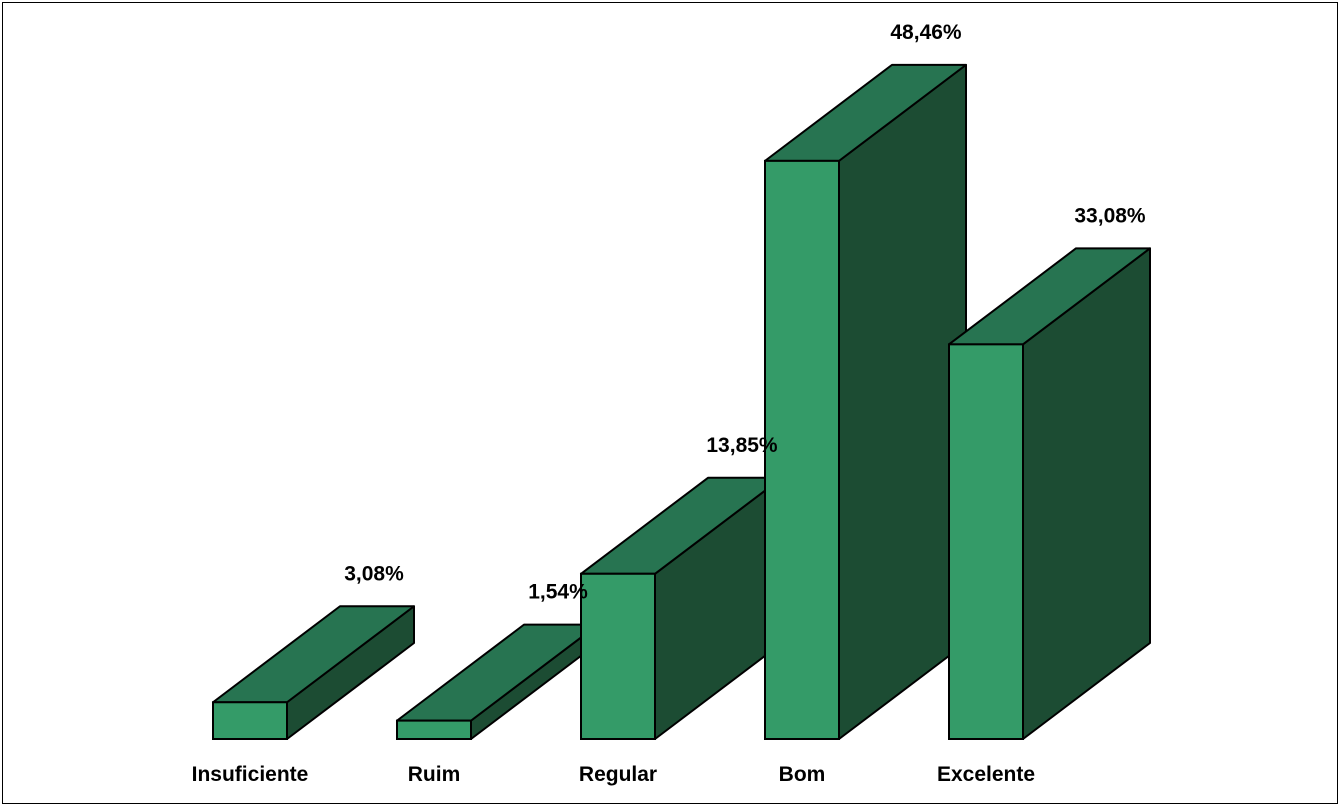 The image size is (1341, 807). What do you see at coordinates (558, 592) in the screenshot?
I see `value-label-ruim: 1,54%` at bounding box center [558, 592].